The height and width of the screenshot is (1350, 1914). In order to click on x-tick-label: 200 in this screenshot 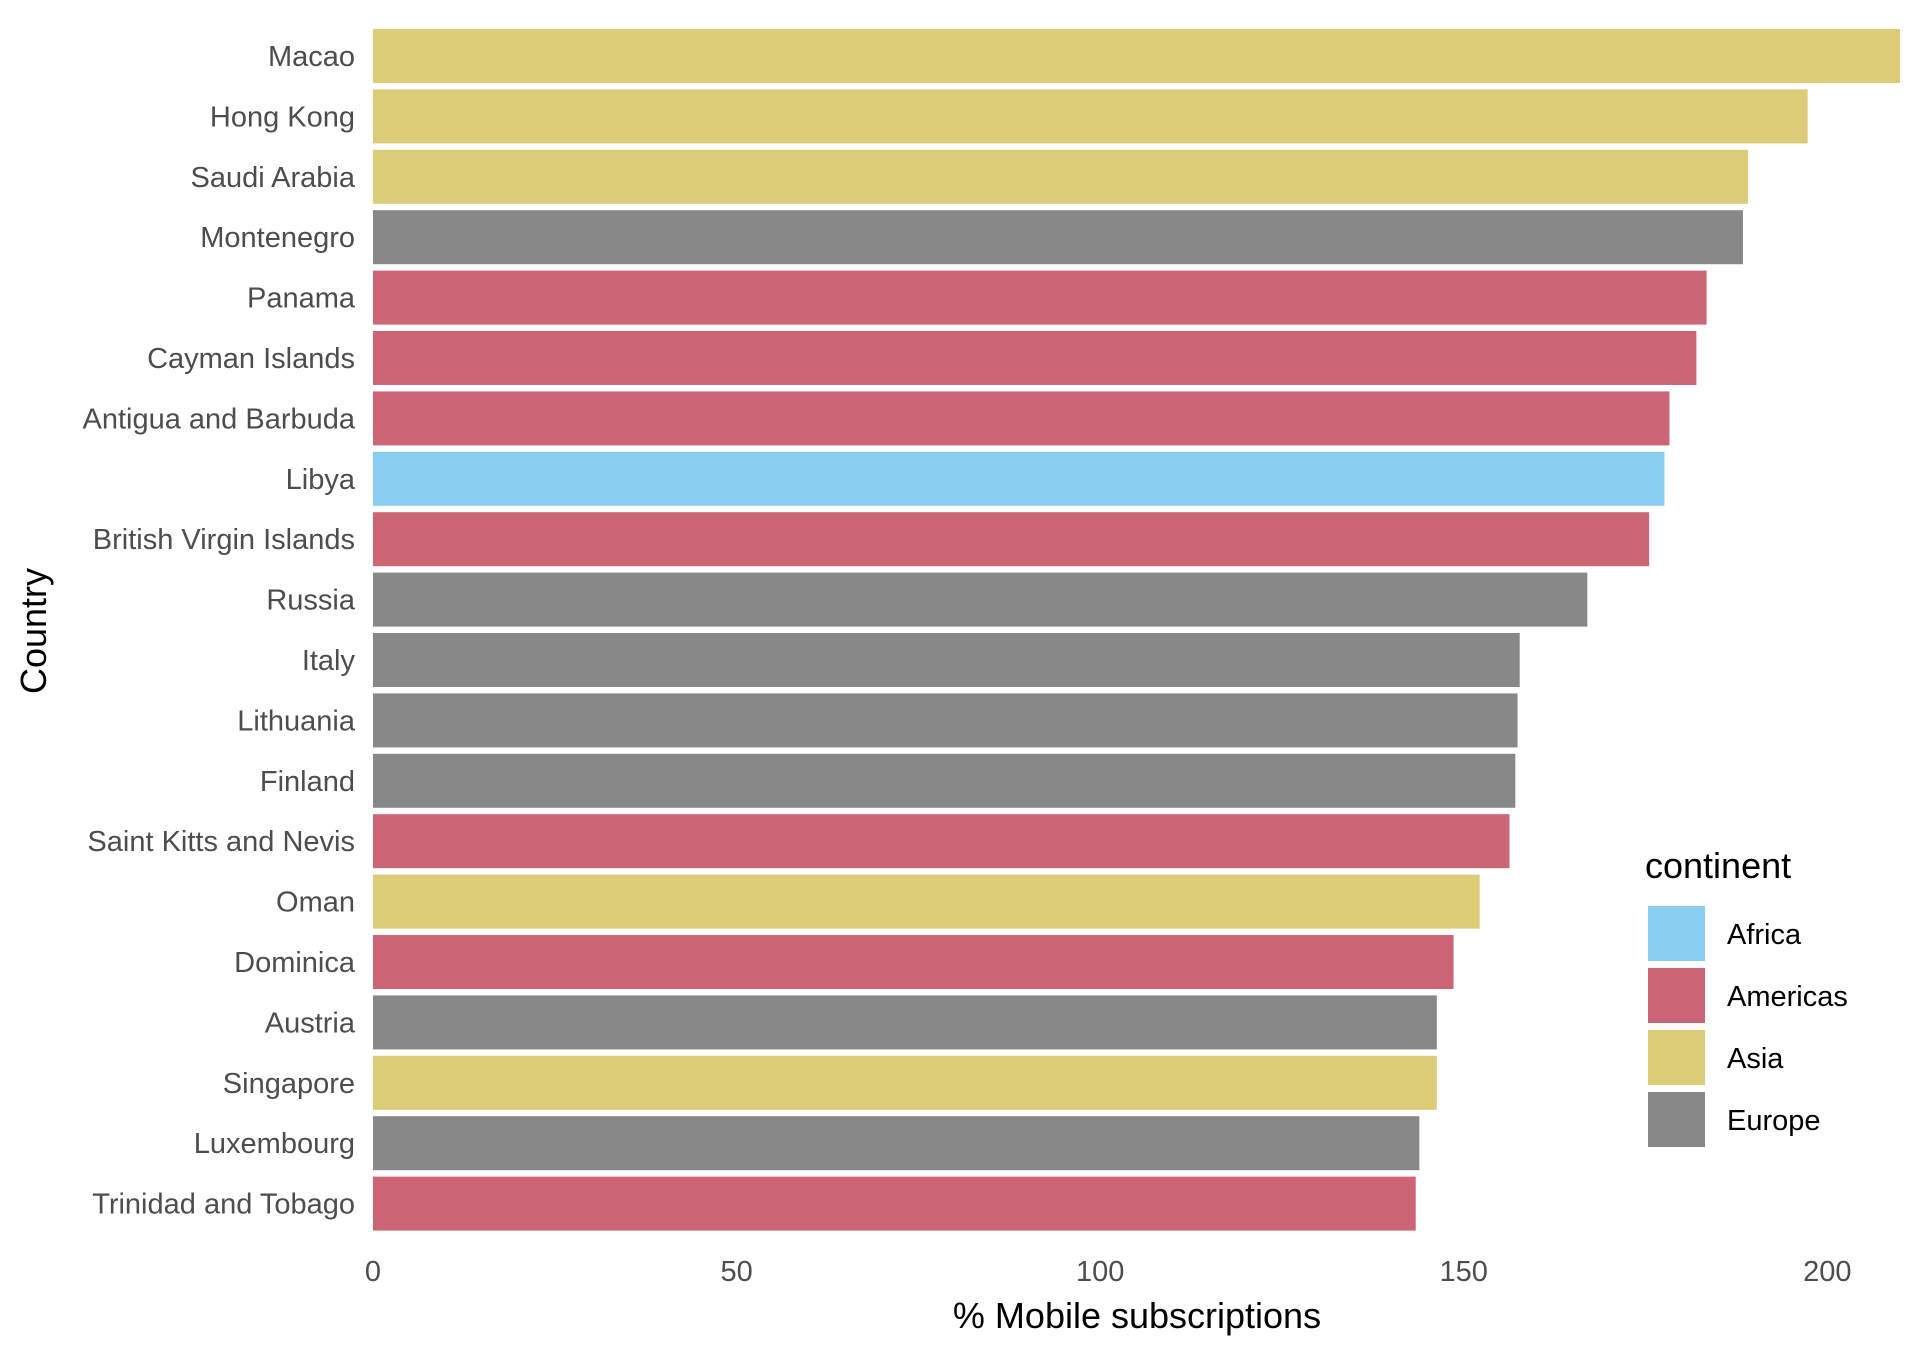, I will do `click(1827, 1272)`.